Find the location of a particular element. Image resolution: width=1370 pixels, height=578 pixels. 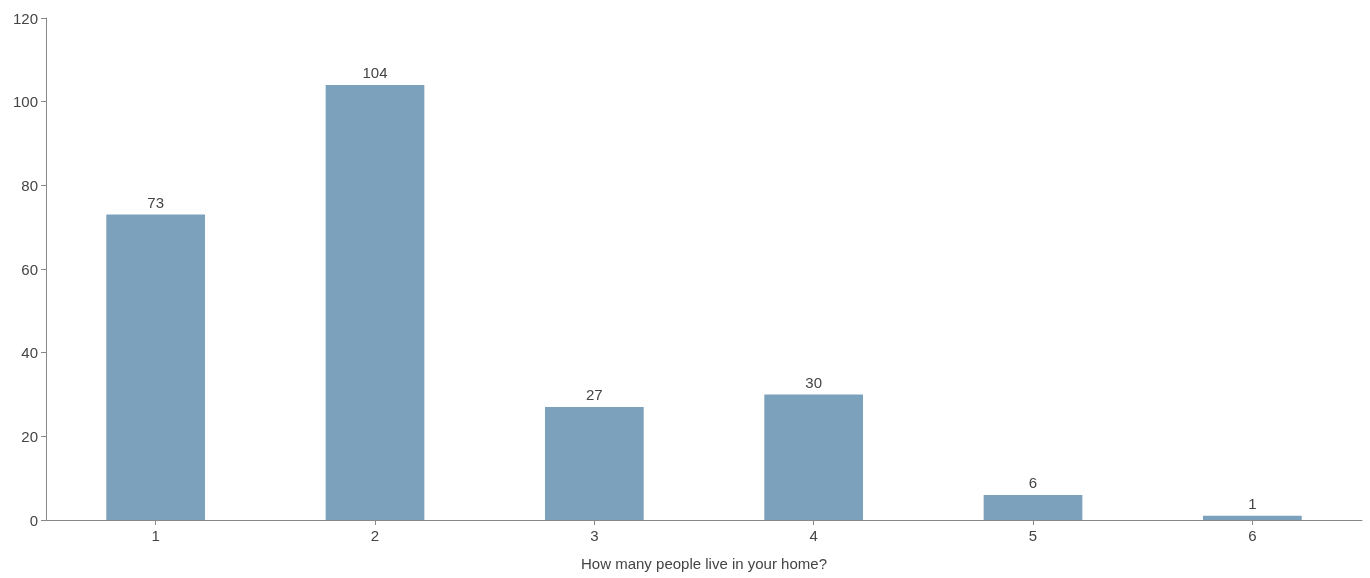

y-tick-label: 20 is located at coordinates (29, 436).